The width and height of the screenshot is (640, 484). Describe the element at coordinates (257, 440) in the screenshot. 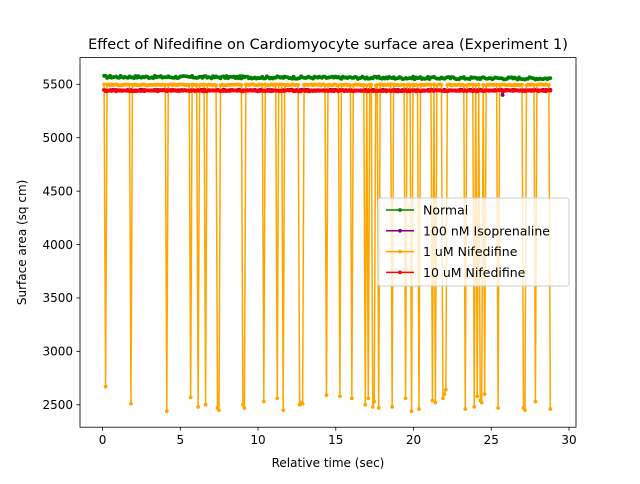

I see `x-tick-label: 10` at that location.